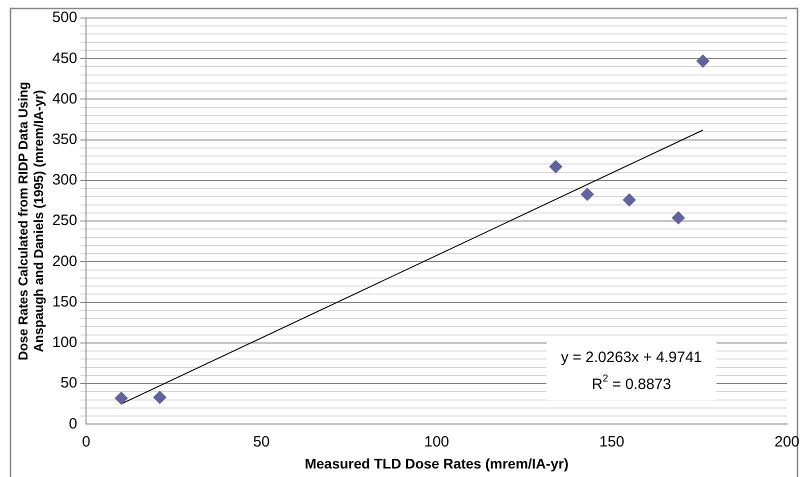 The width and height of the screenshot is (809, 477). What do you see at coordinates (65, 301) in the screenshot?
I see `y-tick-label: 150` at bounding box center [65, 301].